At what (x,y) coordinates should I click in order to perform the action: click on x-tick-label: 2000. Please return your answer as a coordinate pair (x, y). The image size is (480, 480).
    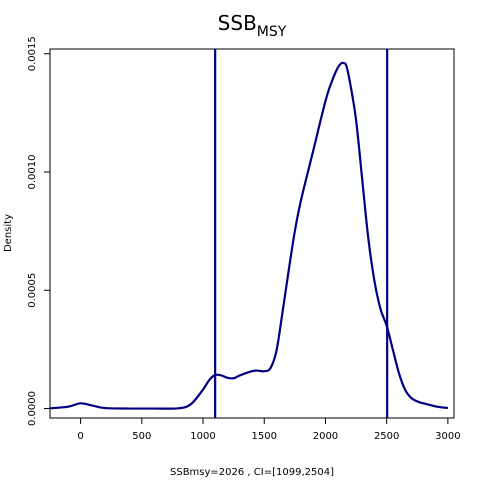
    Looking at the image, I should click on (325, 436).